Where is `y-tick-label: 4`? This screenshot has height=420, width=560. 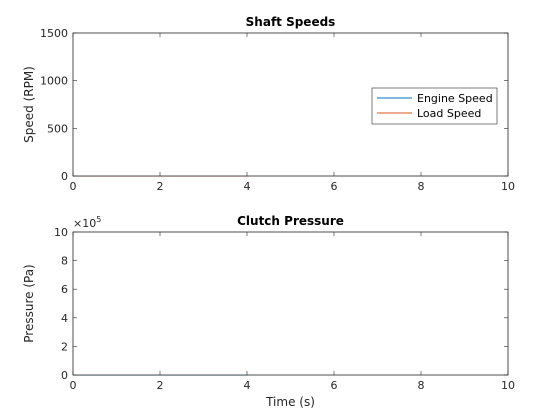 y-tick-label: 4 is located at coordinates (64, 318).